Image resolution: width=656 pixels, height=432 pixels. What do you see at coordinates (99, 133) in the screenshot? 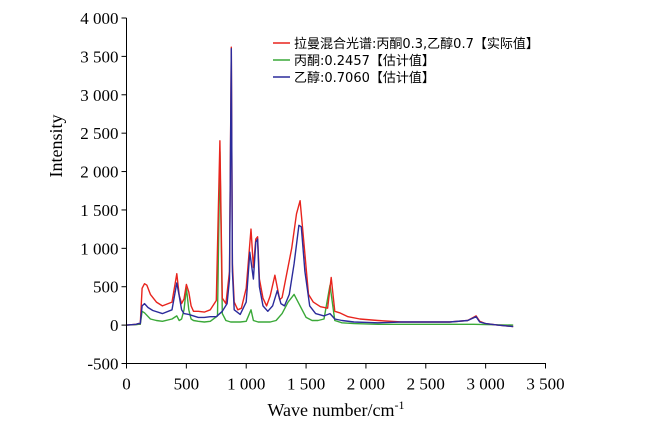
I see `y-tick-label: 2 500` at bounding box center [99, 133].